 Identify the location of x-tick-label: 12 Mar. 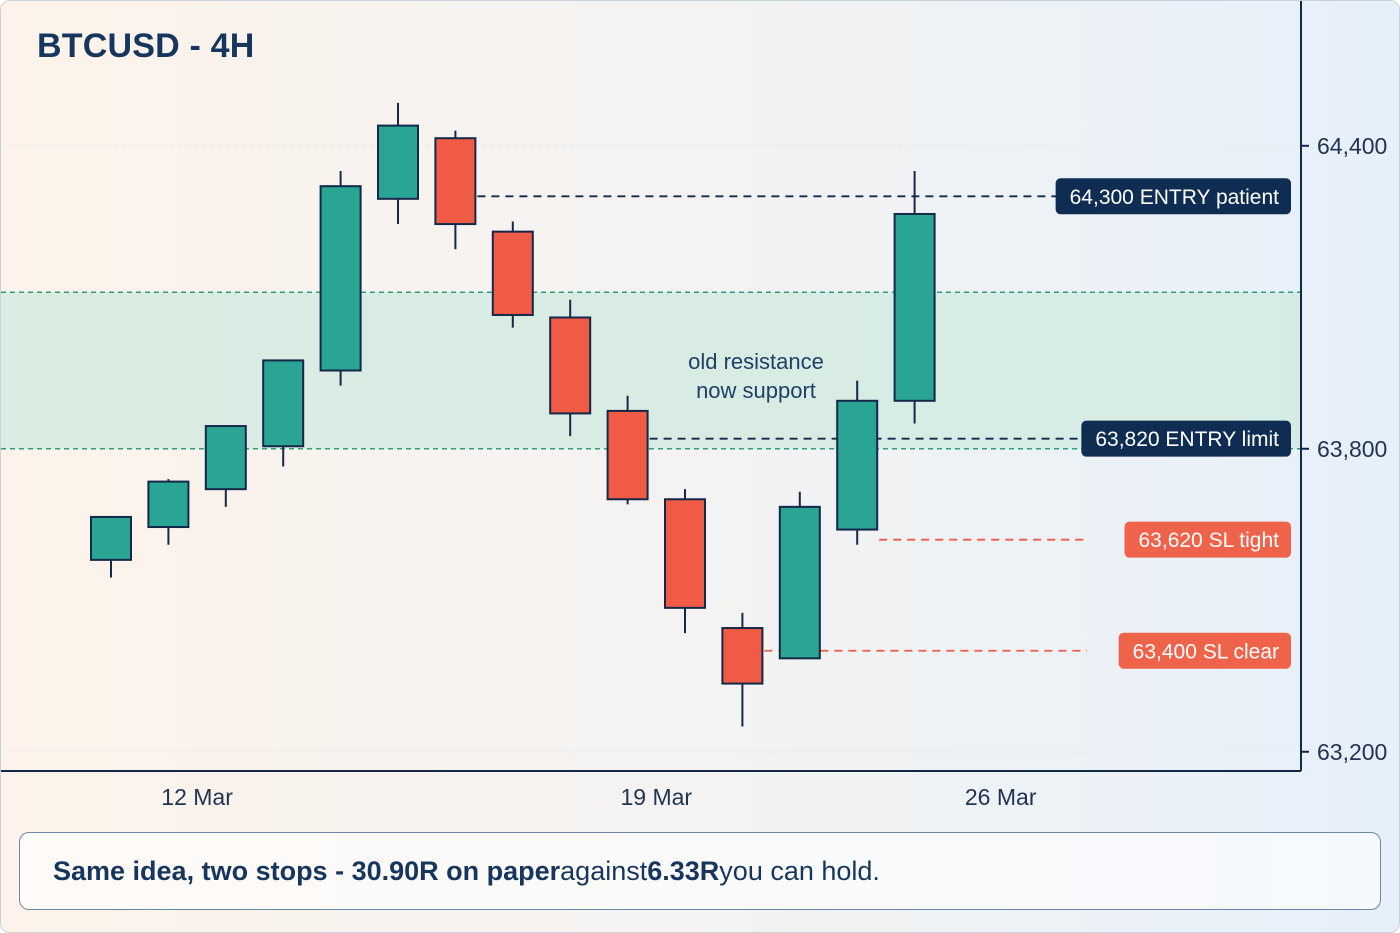
(197, 797).